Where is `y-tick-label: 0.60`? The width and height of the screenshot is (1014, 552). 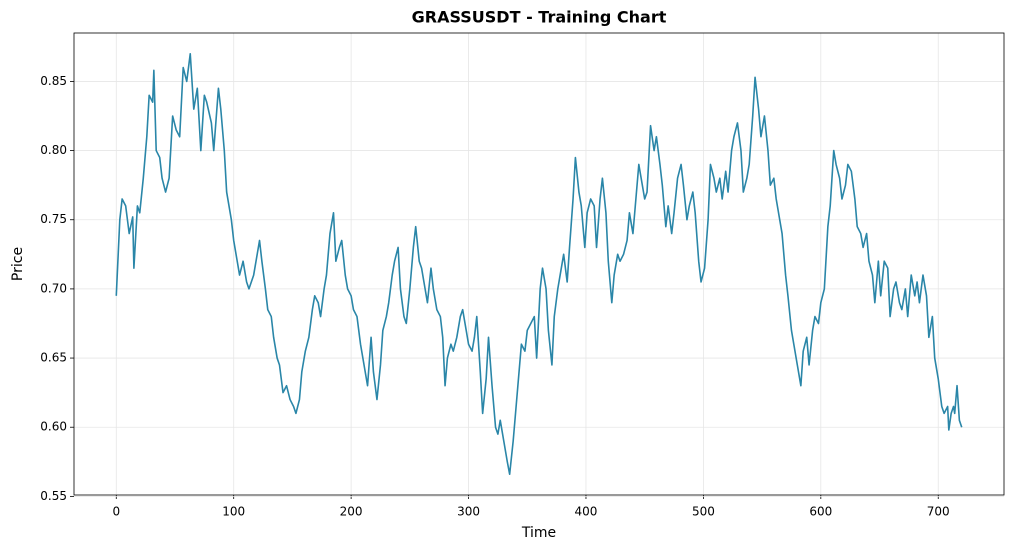
y-tick-label: 0.60 is located at coordinates (53, 427).